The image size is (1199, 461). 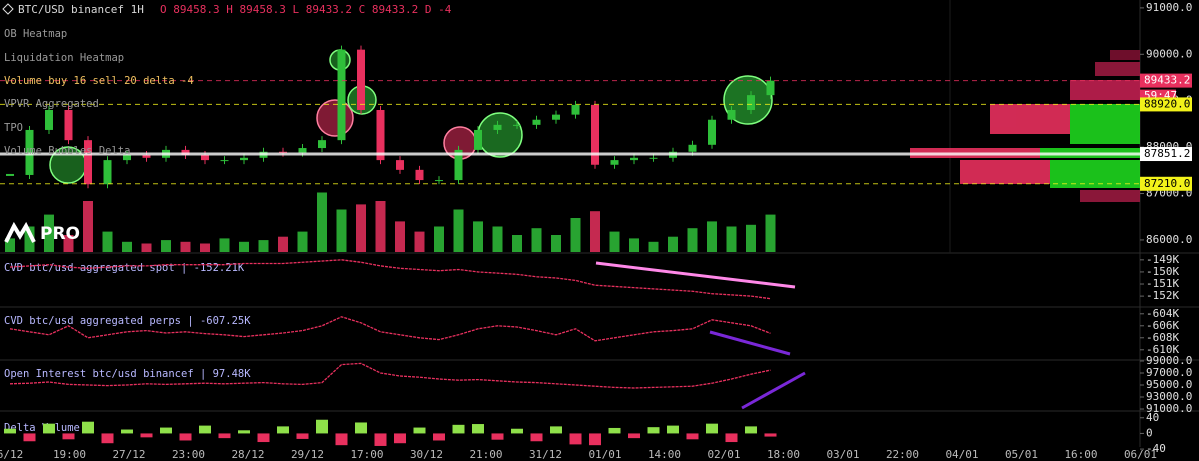 What do you see at coordinates (426, 454) in the screenshot?
I see `x-tick-label: 30/12` at bounding box center [426, 454].